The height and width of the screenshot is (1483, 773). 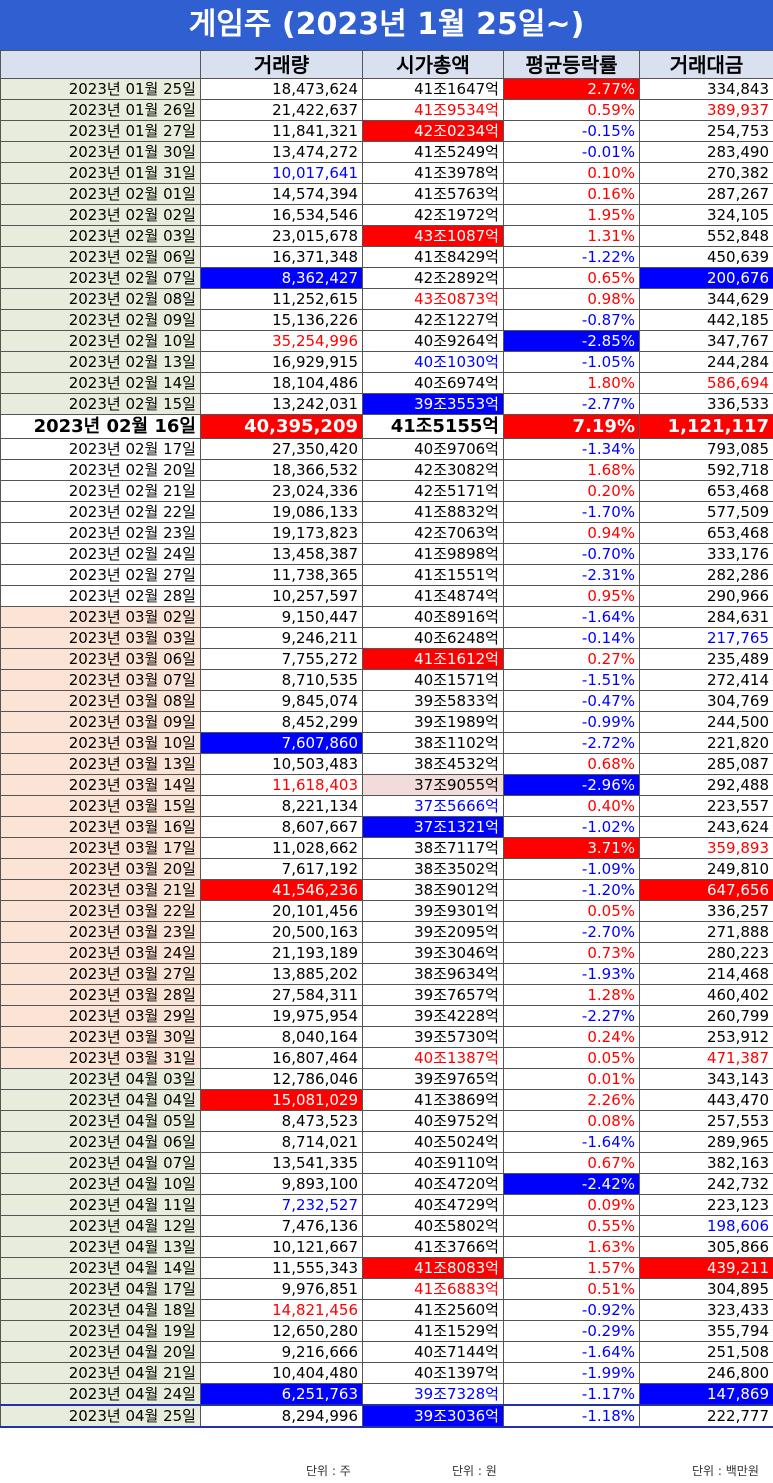 What do you see at coordinates (100, 449) in the screenshot?
I see `cell-date: 2023년 02월 17일` at bounding box center [100, 449].